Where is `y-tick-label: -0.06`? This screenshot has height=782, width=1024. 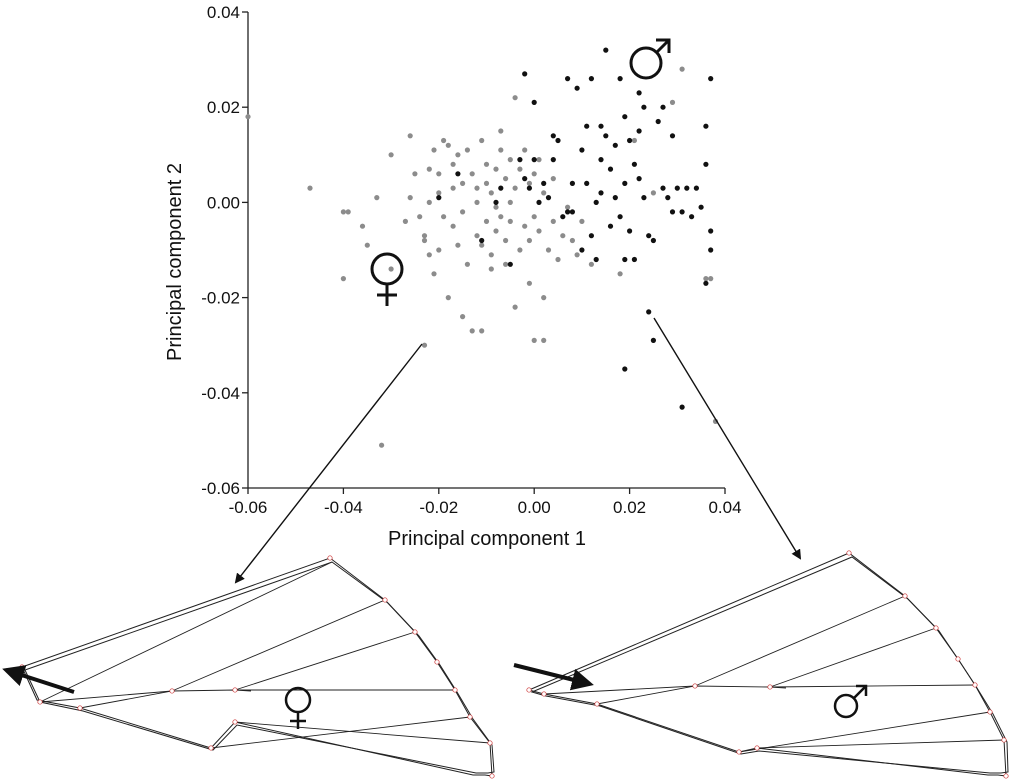
y-tick-label: -0.06 is located at coordinates (220, 488).